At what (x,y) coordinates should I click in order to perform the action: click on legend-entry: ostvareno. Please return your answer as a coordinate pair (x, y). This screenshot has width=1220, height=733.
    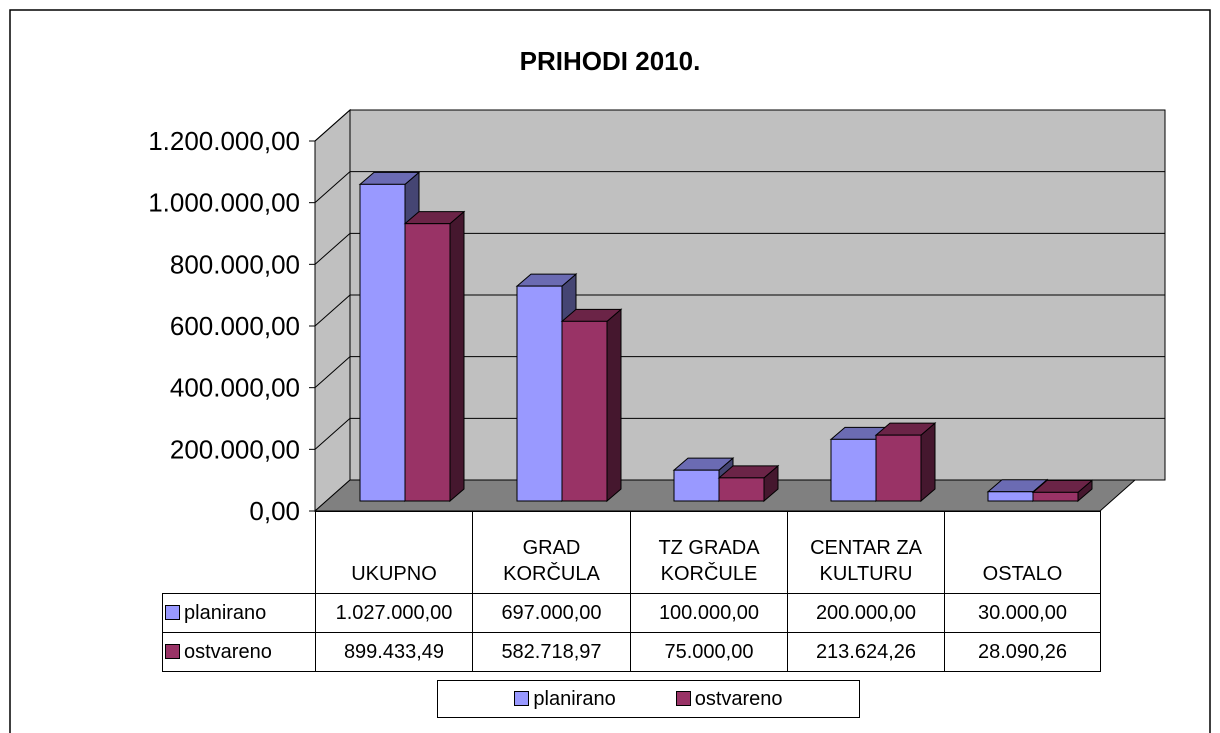
    Looking at the image, I should click on (729, 699).